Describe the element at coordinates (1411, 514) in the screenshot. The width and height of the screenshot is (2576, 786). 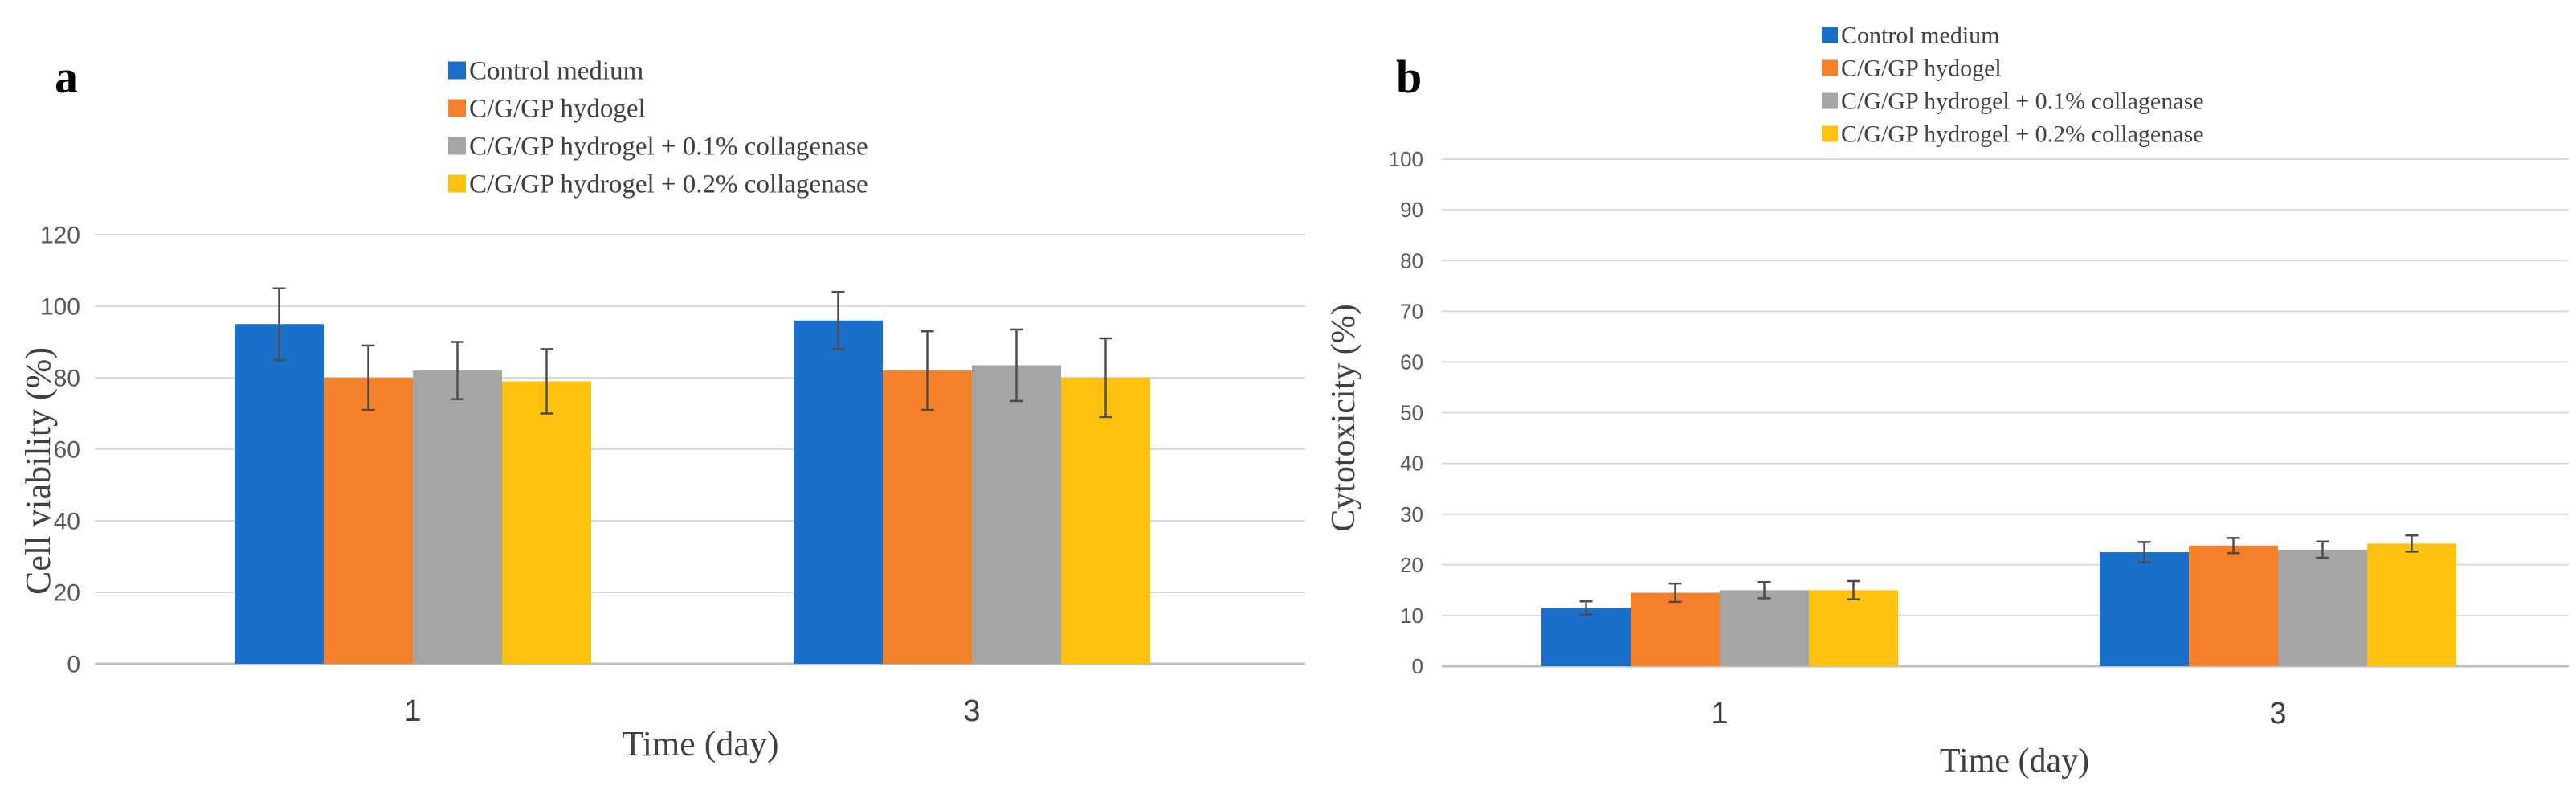
I see `y-tick-label: 30` at that location.